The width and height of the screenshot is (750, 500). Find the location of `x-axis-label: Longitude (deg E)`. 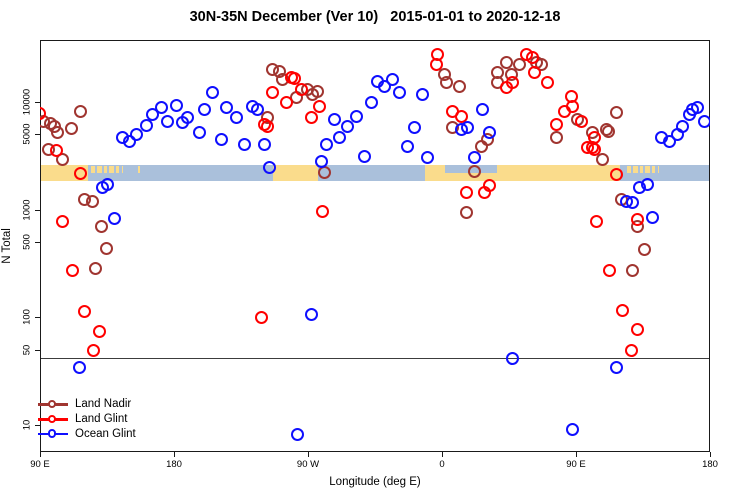

x-axis-label: Longitude (deg E) is located at coordinates (375, 482).